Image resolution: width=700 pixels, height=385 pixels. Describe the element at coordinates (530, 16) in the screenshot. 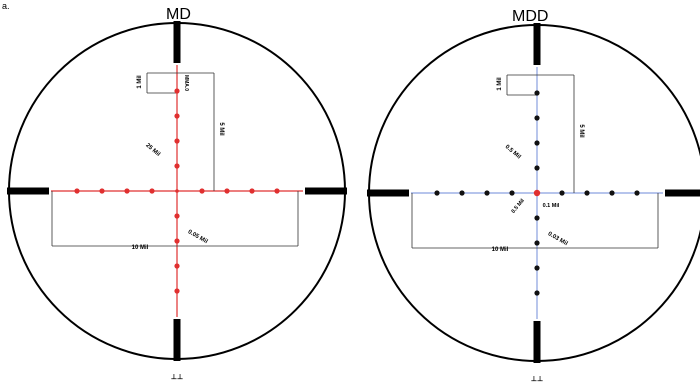

I see `mdd-title: MDD` at that location.